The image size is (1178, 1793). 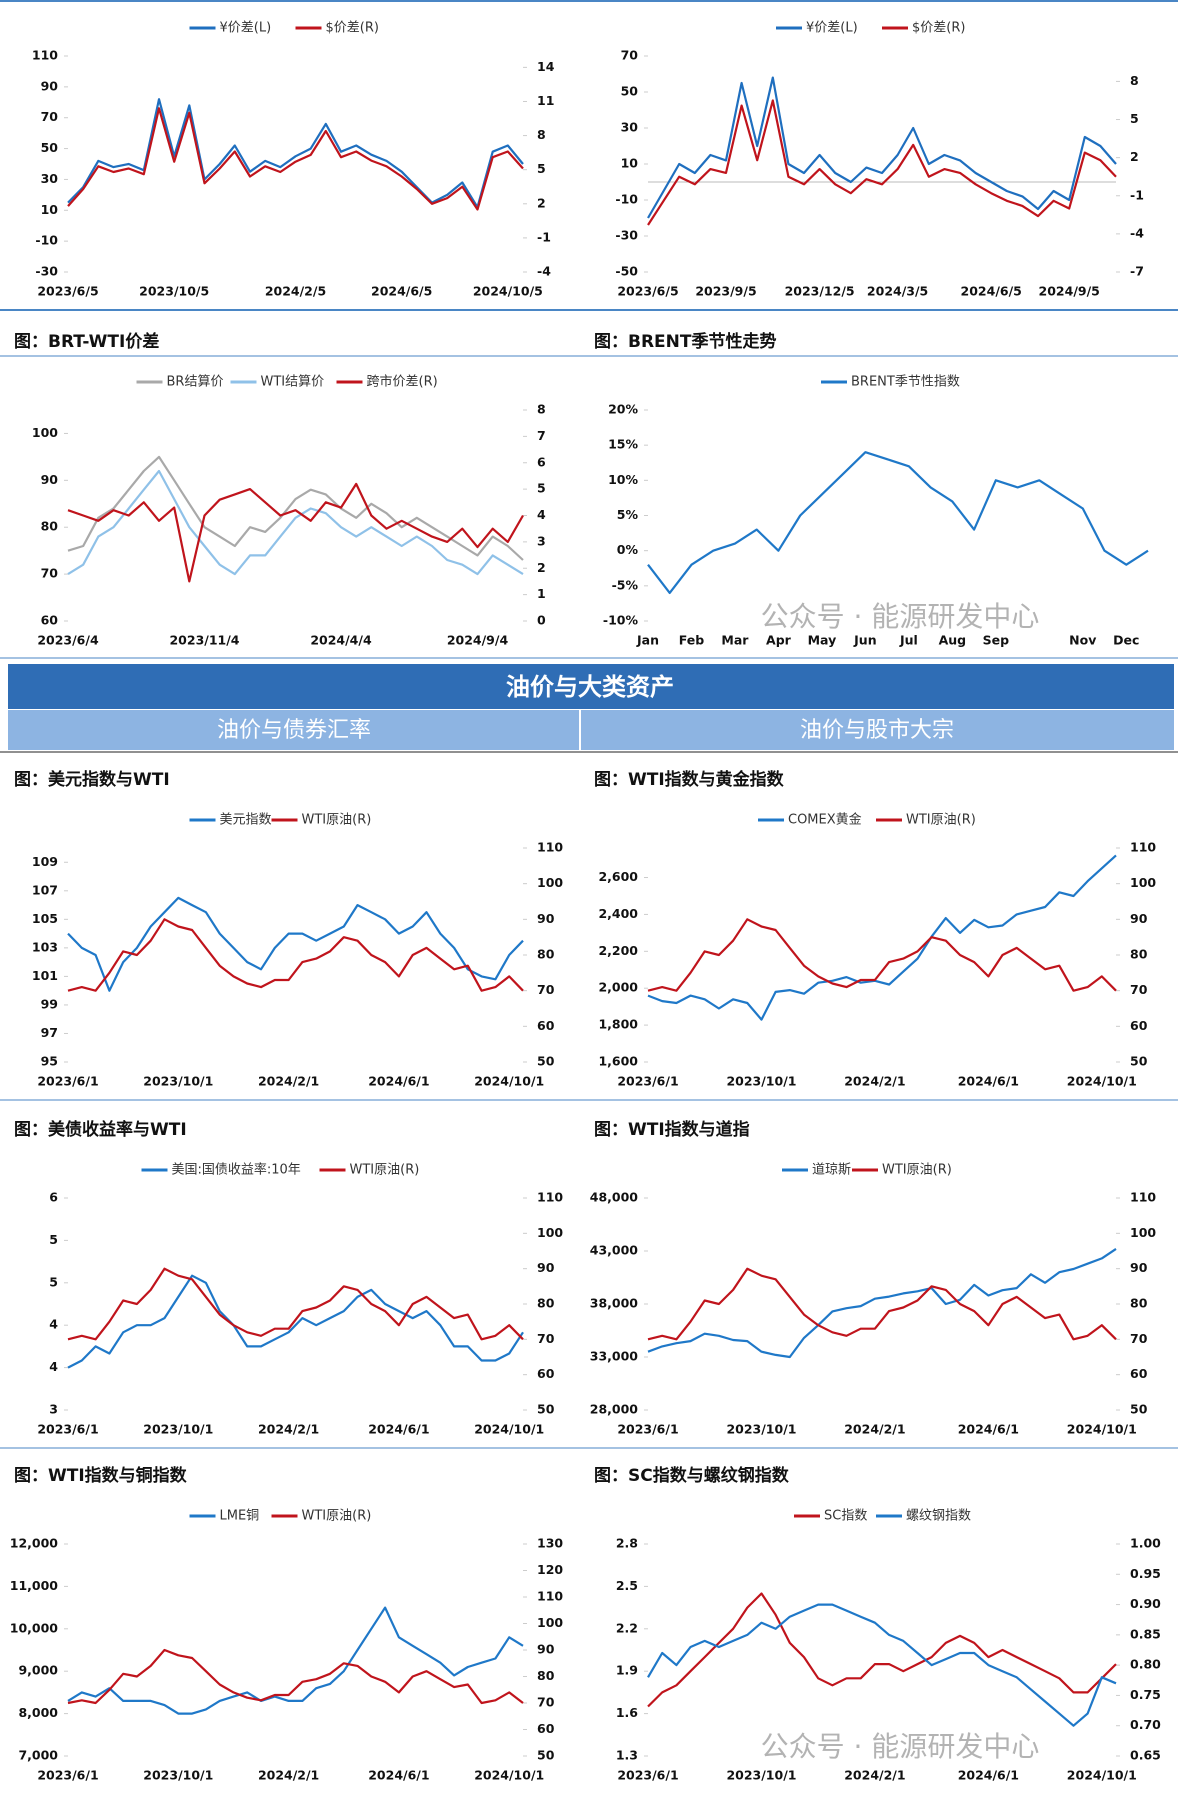 I want to click on y-tick-label: 7,000, so click(x=38, y=1755).